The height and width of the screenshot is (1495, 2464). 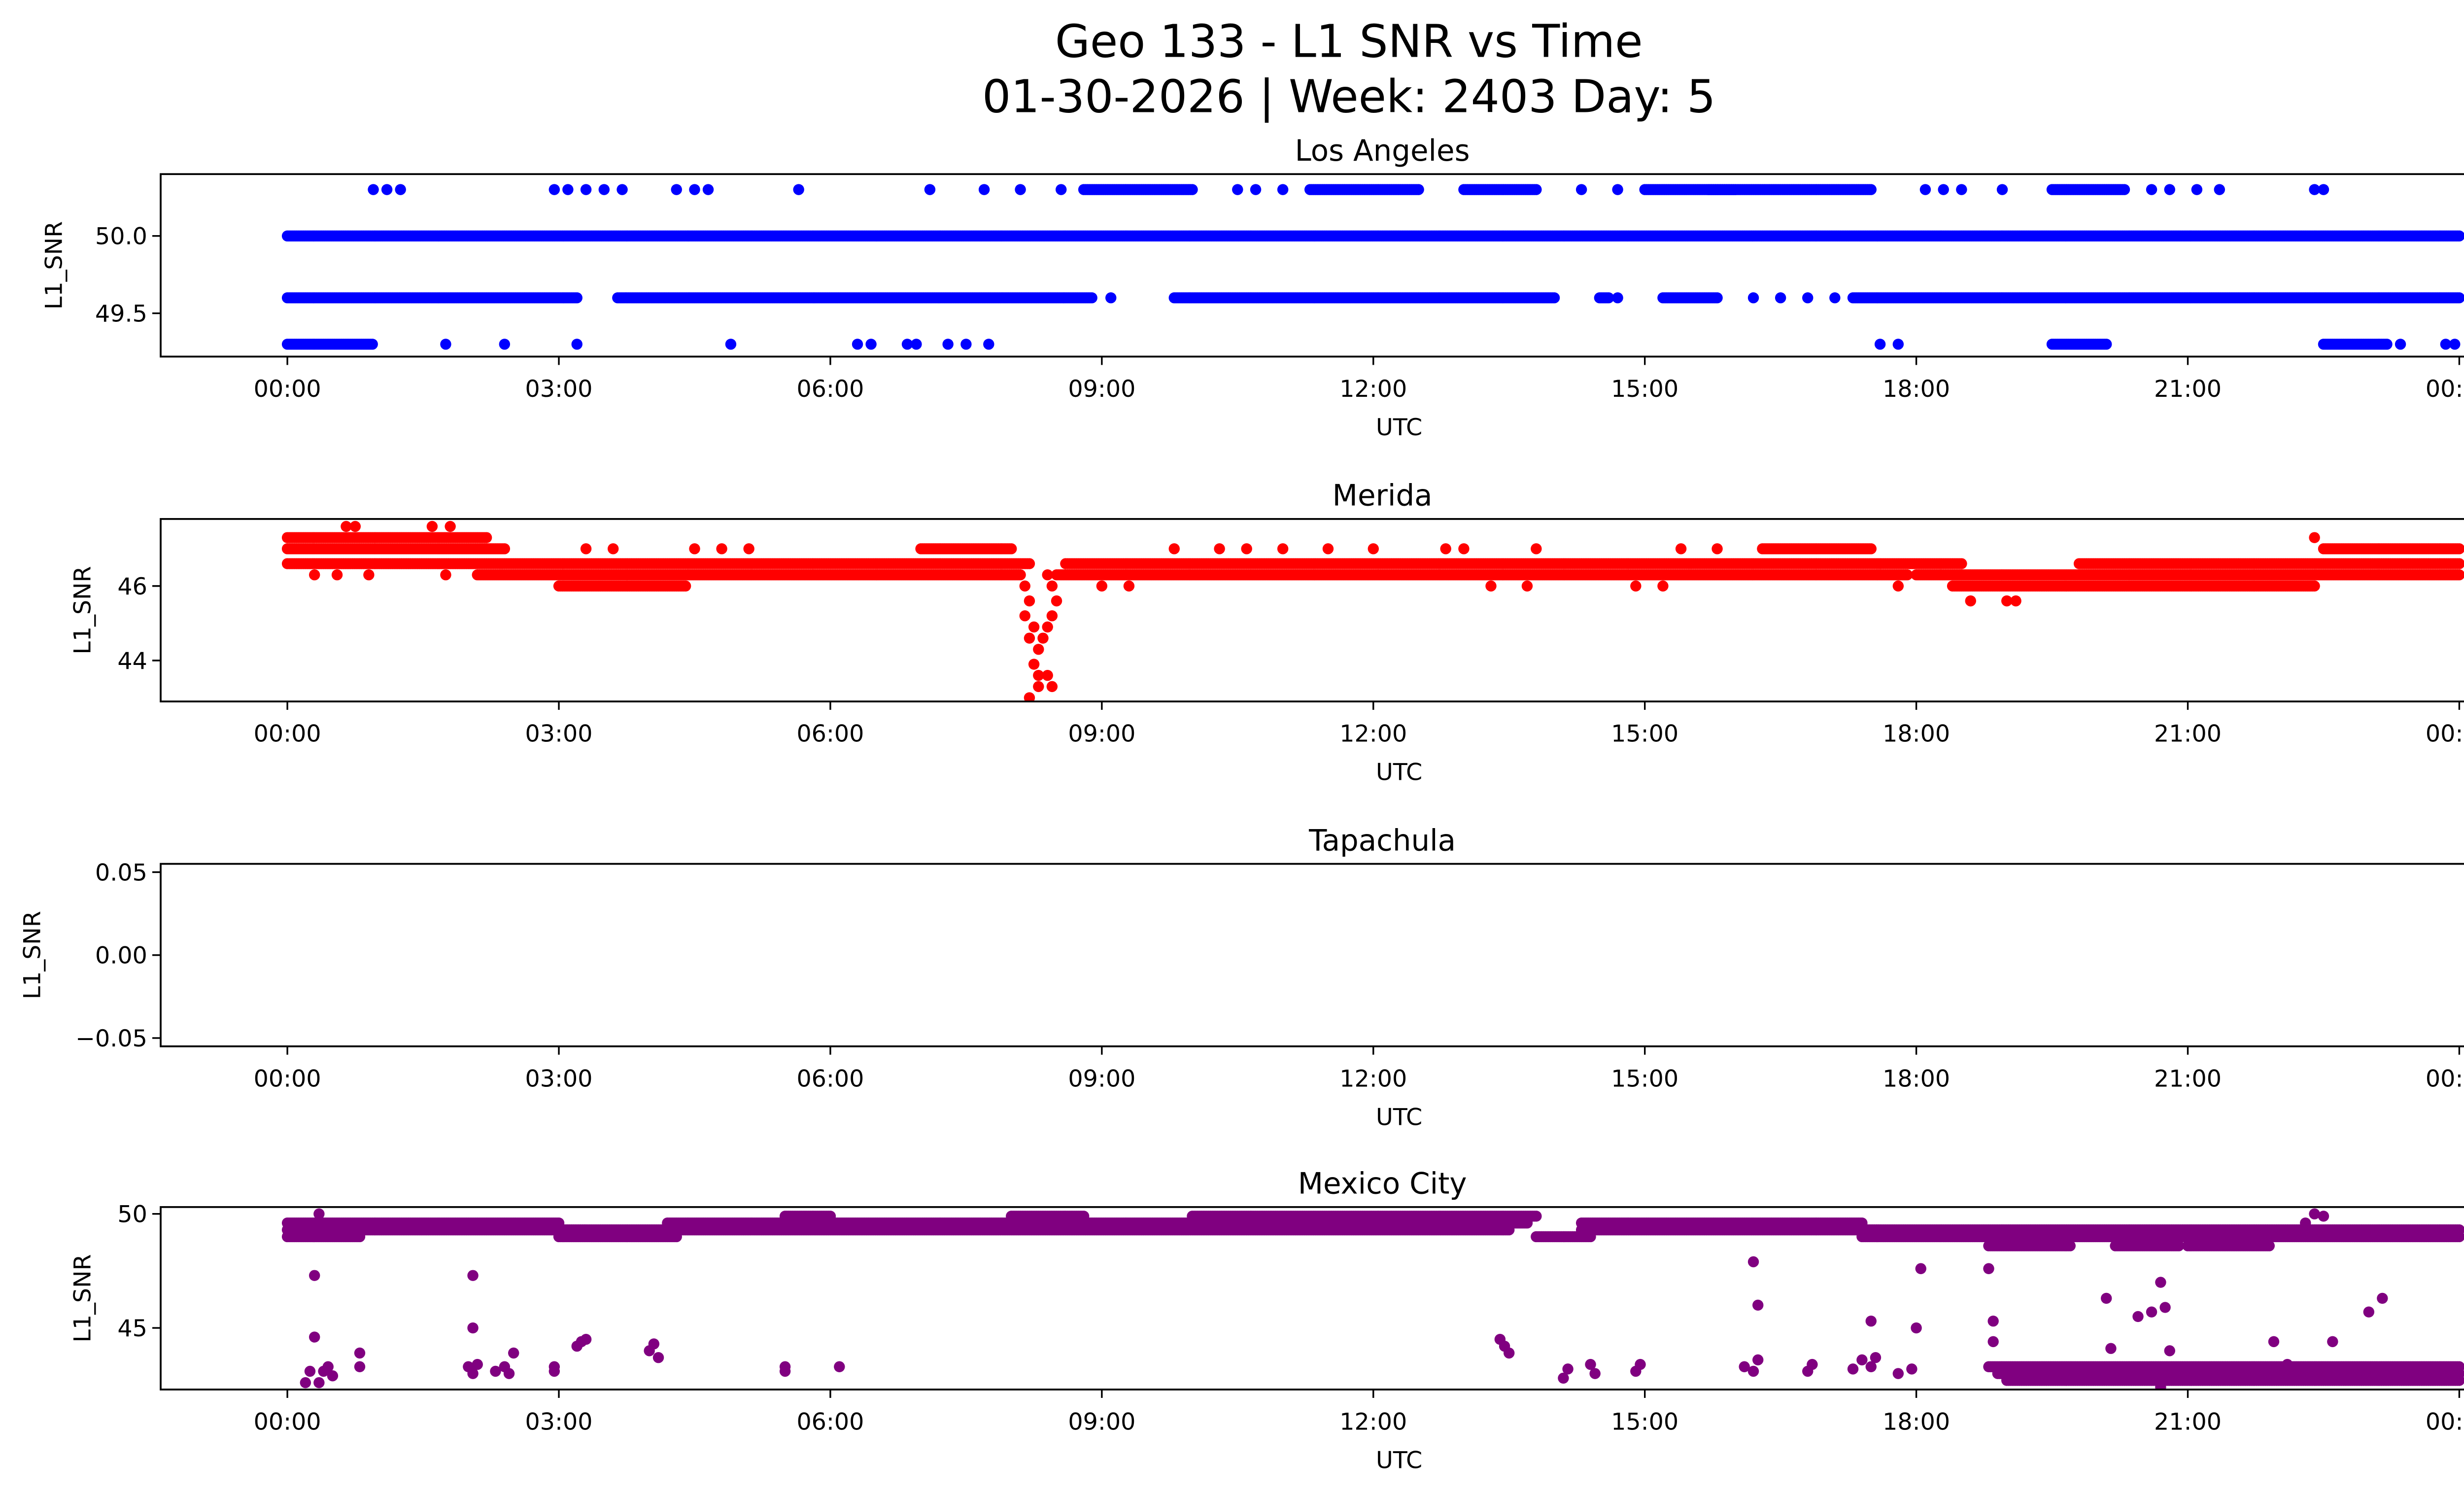 I want to click on figure-title-line2: 01-30-2026 | Week: 2403 Day: 5, so click(x=1348, y=96).